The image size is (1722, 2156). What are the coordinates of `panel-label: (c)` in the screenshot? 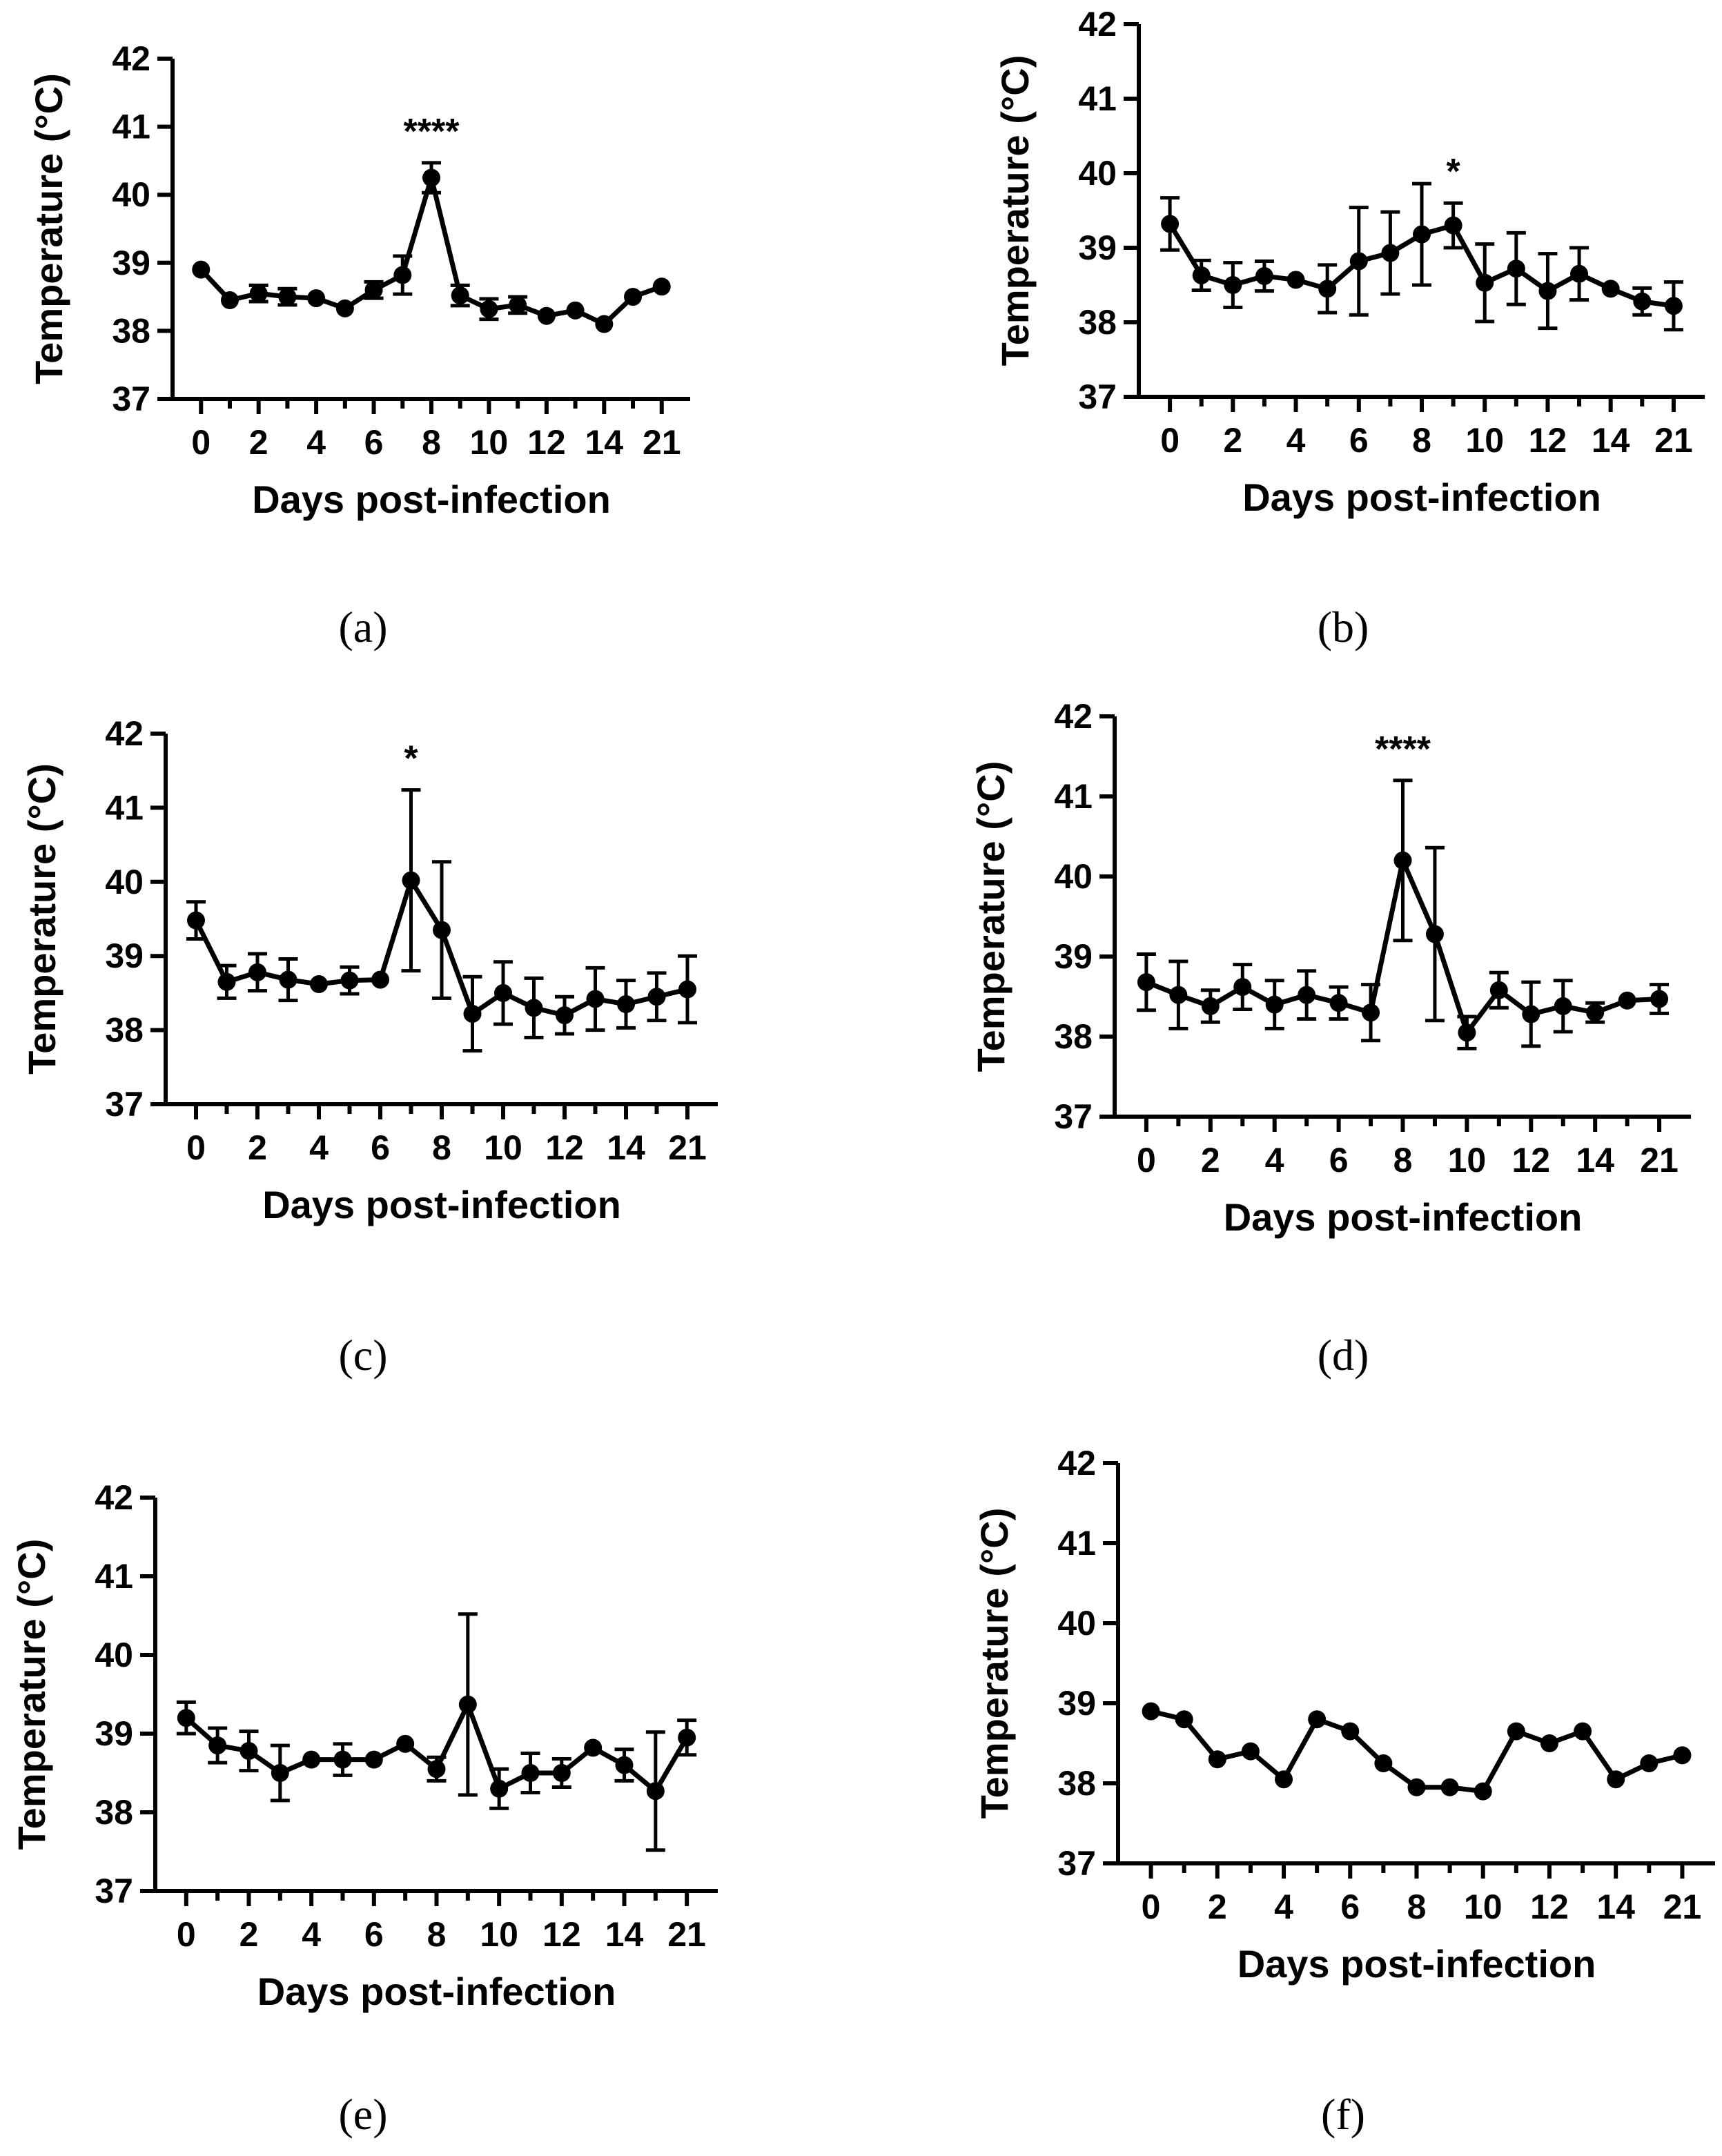 It's located at (362, 1355).